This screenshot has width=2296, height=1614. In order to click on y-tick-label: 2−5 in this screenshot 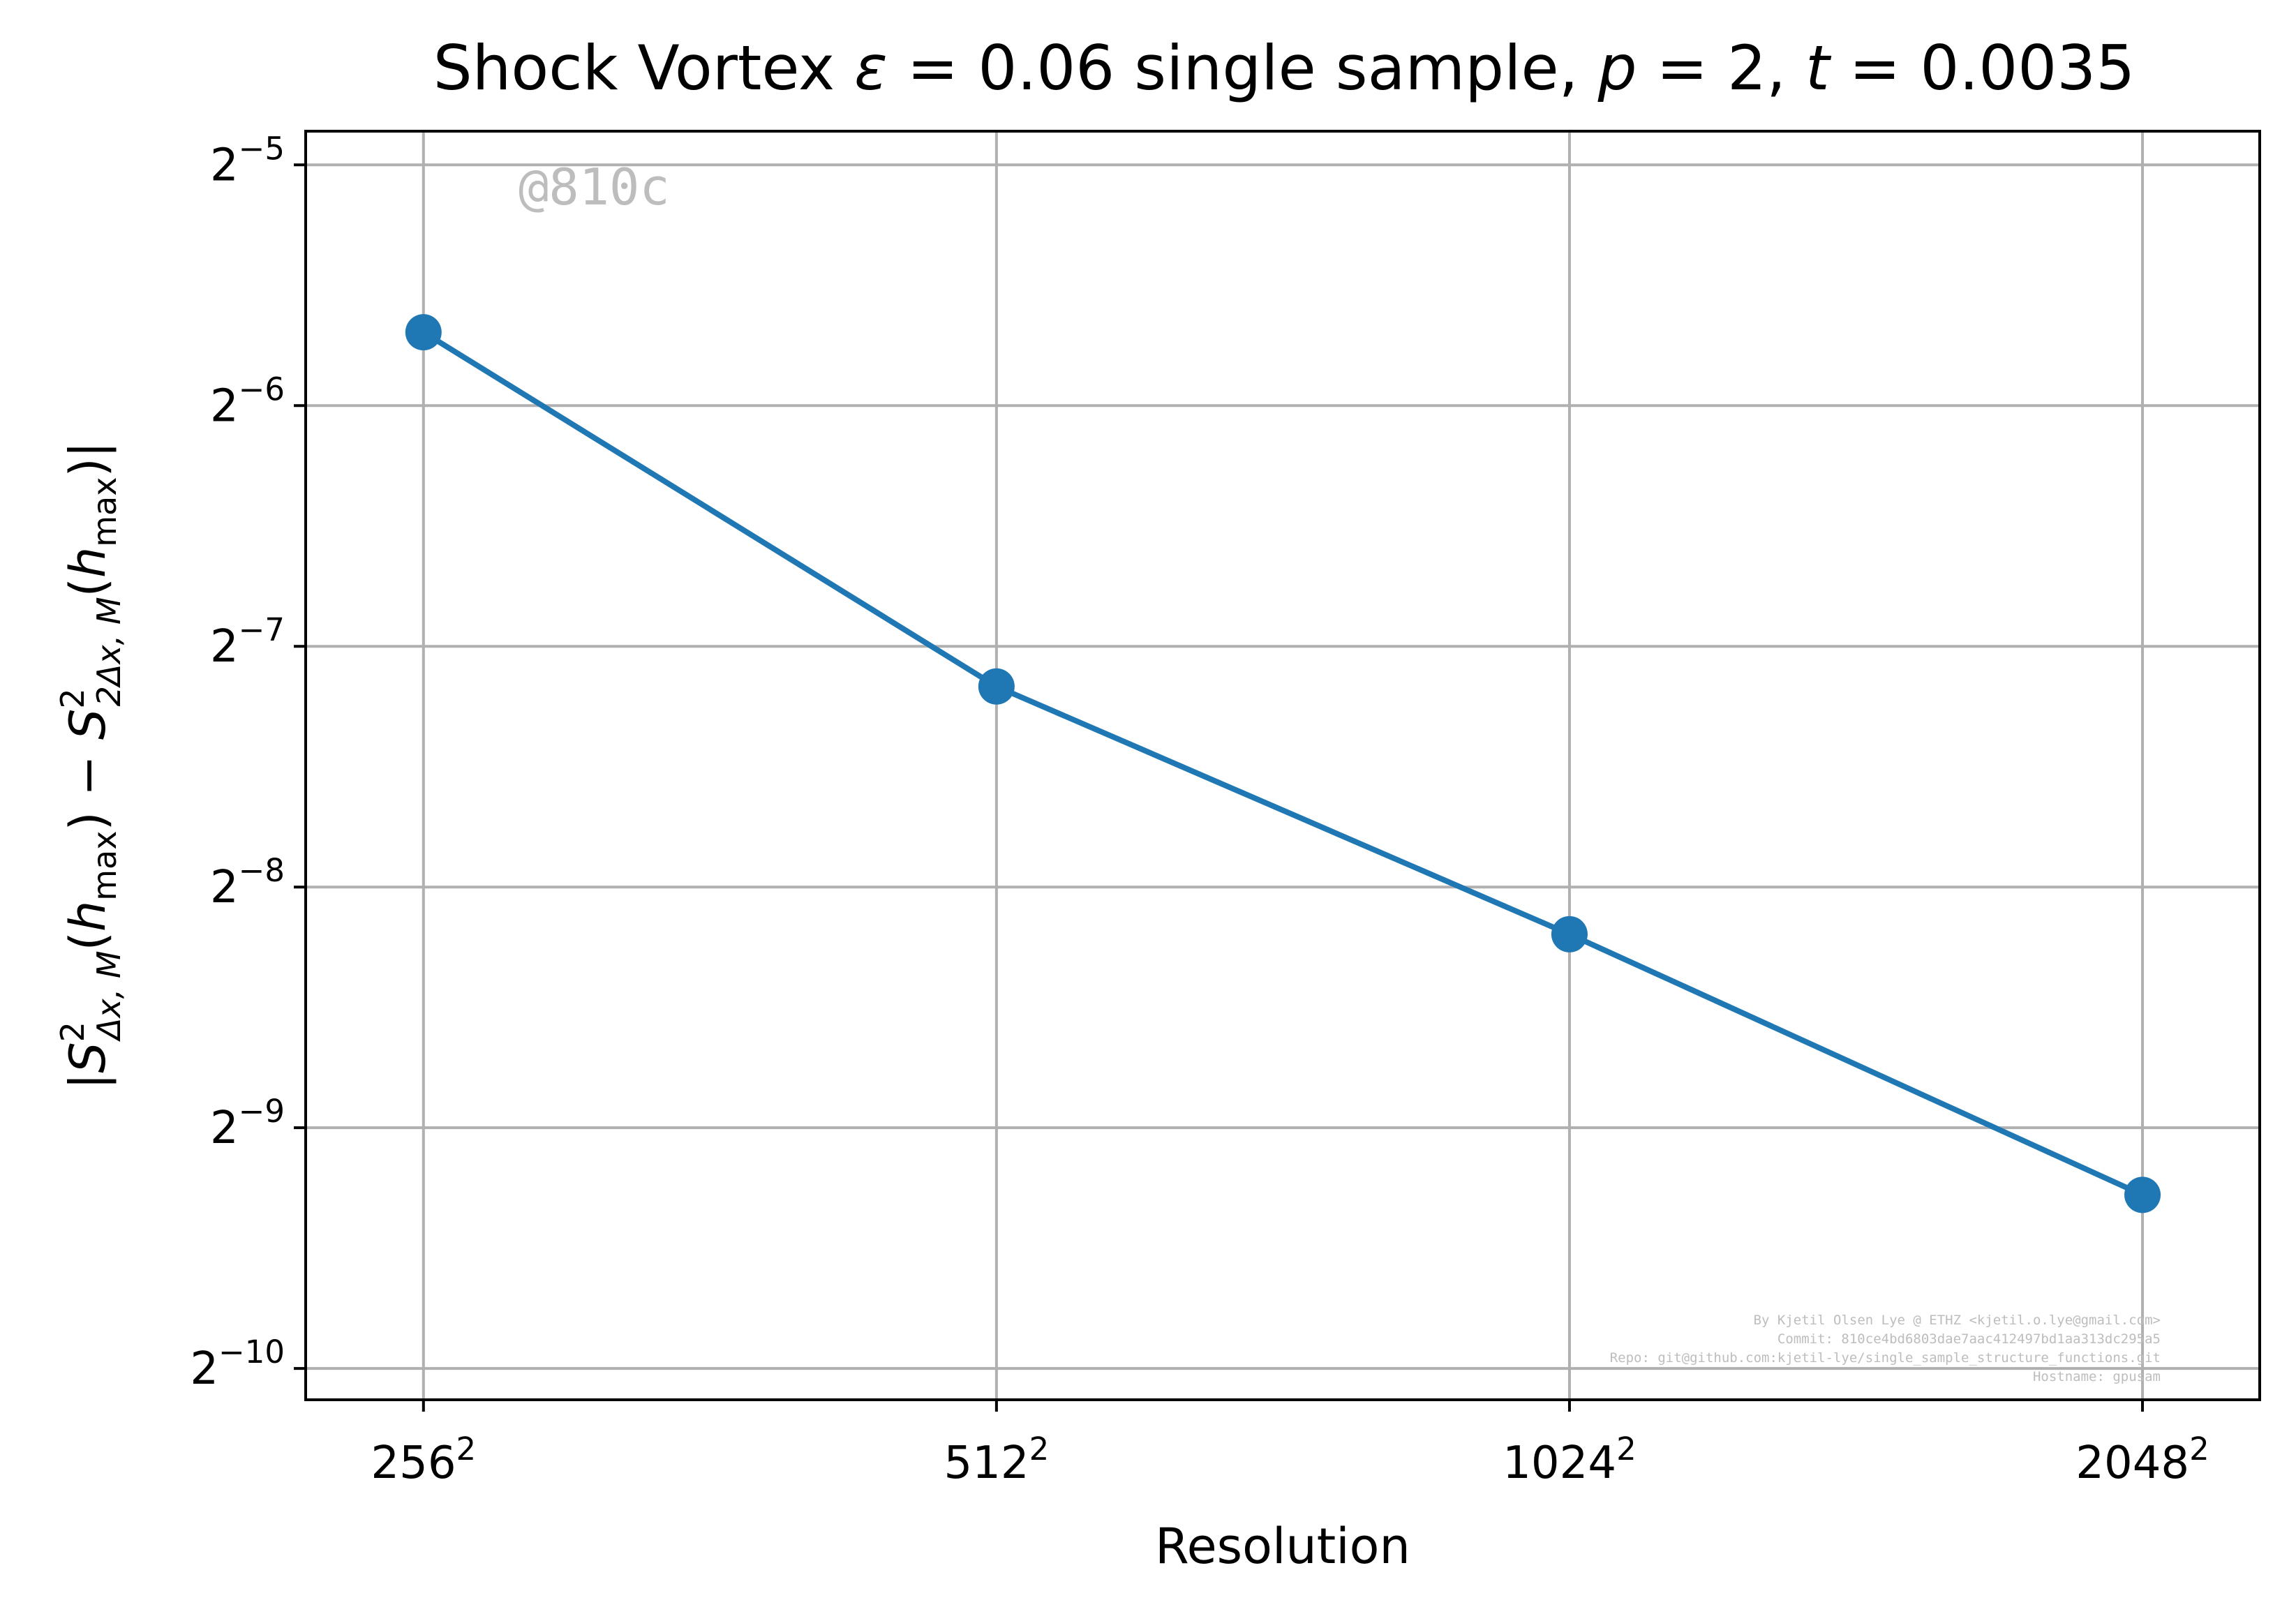, I will do `click(247, 160)`.